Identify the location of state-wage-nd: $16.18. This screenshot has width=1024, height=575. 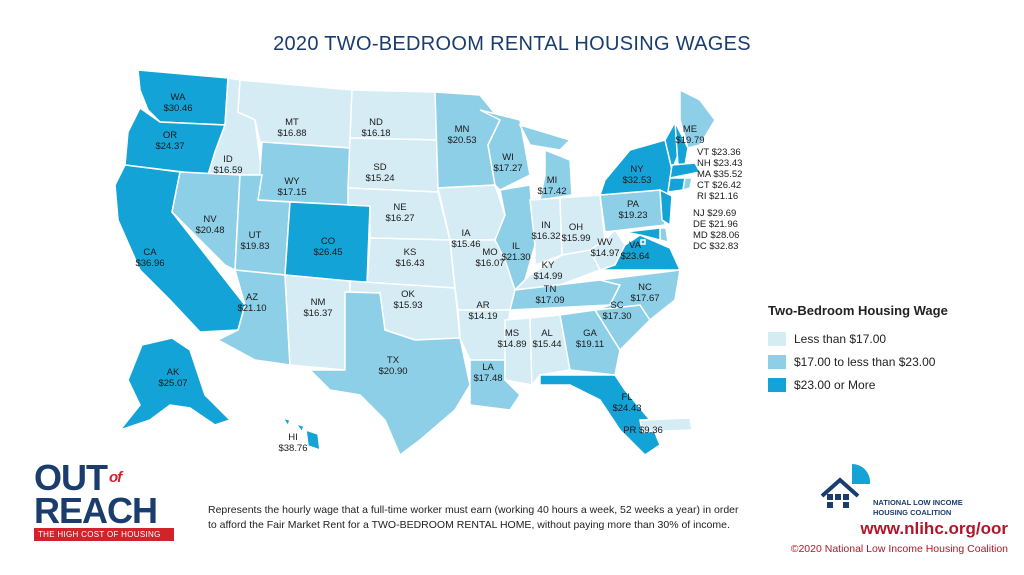
(375, 133).